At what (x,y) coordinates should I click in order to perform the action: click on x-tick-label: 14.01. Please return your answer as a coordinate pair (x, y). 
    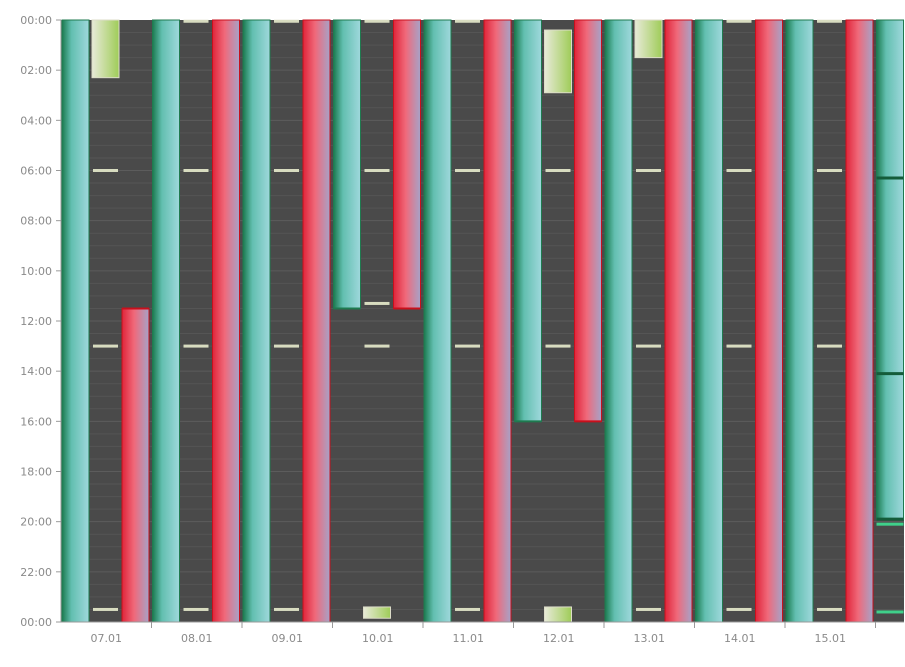
    Looking at the image, I should click on (740, 638).